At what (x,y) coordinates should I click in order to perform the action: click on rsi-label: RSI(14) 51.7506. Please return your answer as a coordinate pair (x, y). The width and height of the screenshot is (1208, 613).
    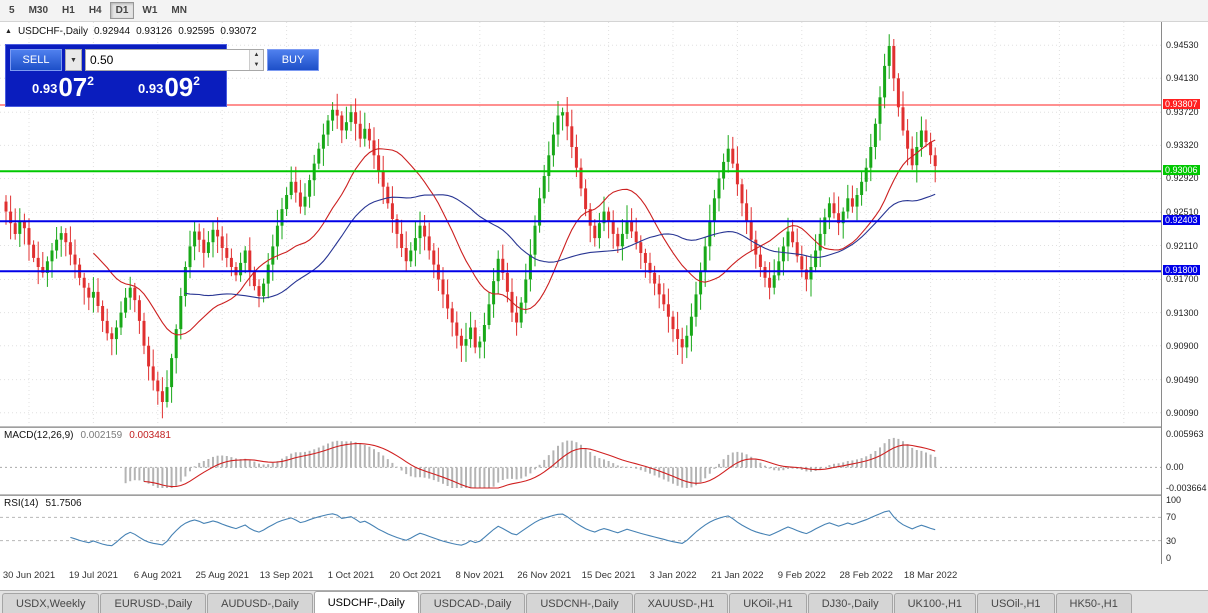
    Looking at the image, I should click on (43, 503).